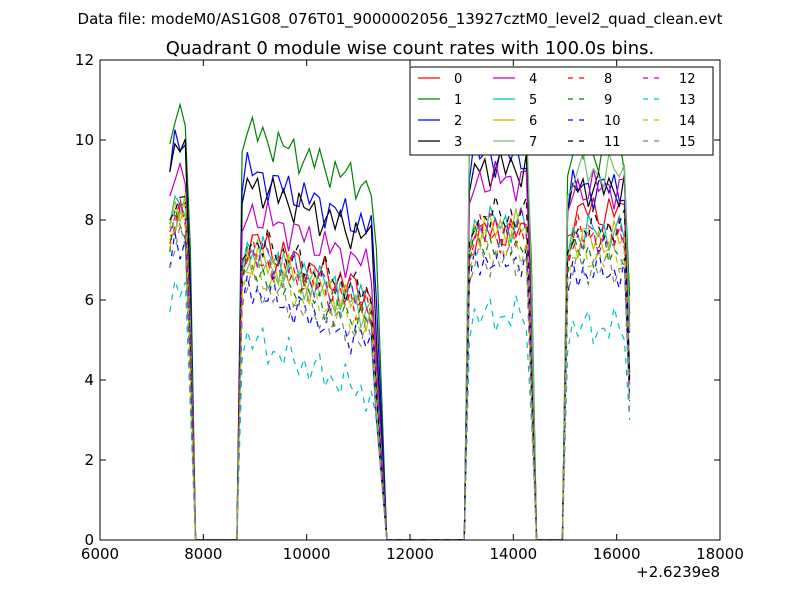 Image resolution: width=800 pixels, height=600 pixels. Describe the element at coordinates (89, 300) in the screenshot. I see `y-tick-label: 6` at that location.